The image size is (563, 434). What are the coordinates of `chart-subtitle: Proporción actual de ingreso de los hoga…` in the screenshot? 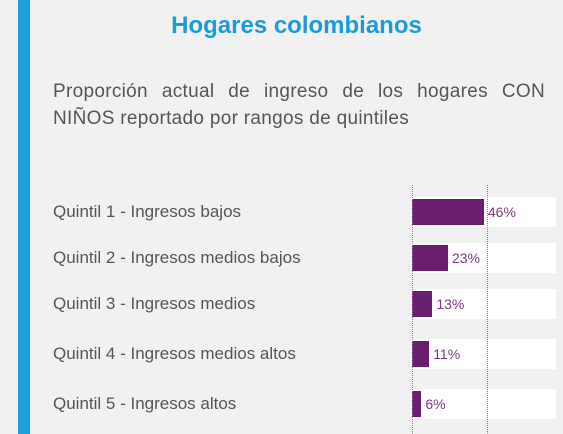 It's located at (299, 105).